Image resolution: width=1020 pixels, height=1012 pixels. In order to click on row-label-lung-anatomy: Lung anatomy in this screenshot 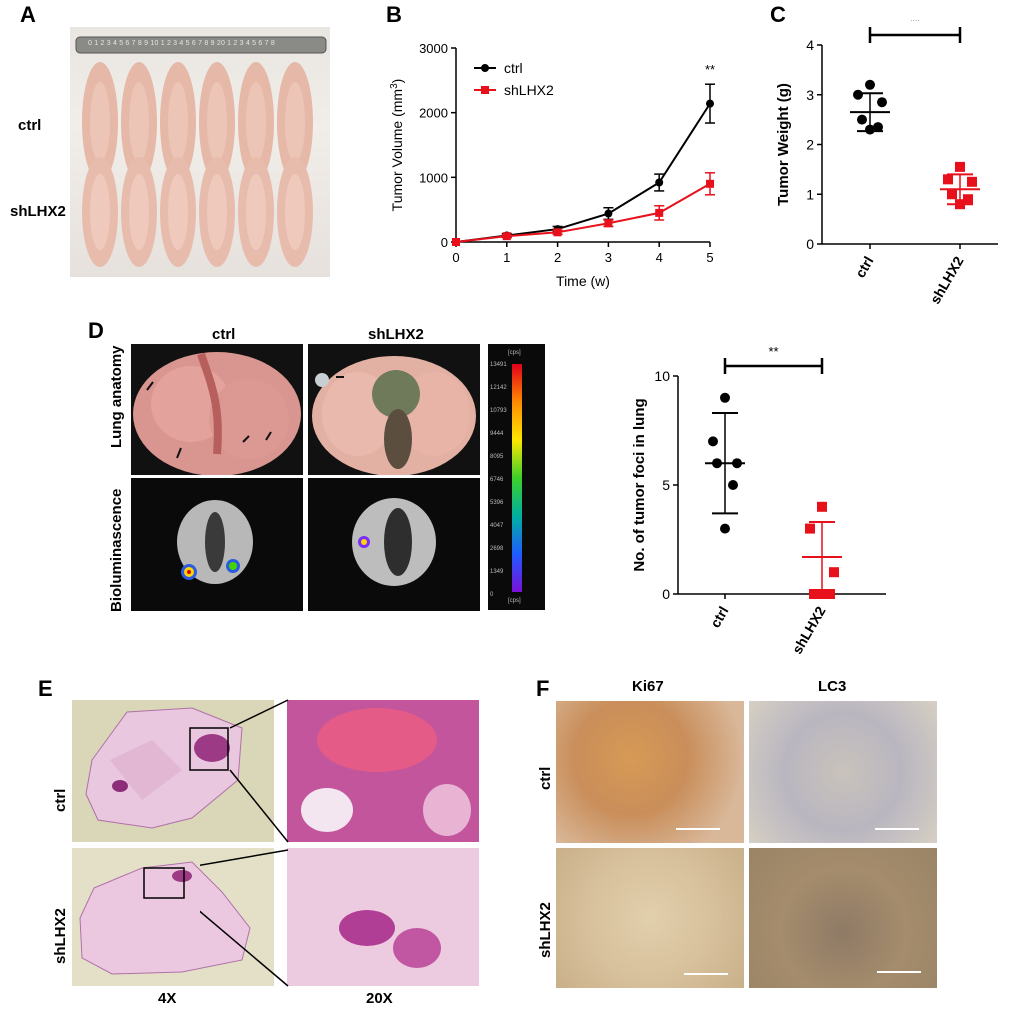, I will do `click(116, 396)`.